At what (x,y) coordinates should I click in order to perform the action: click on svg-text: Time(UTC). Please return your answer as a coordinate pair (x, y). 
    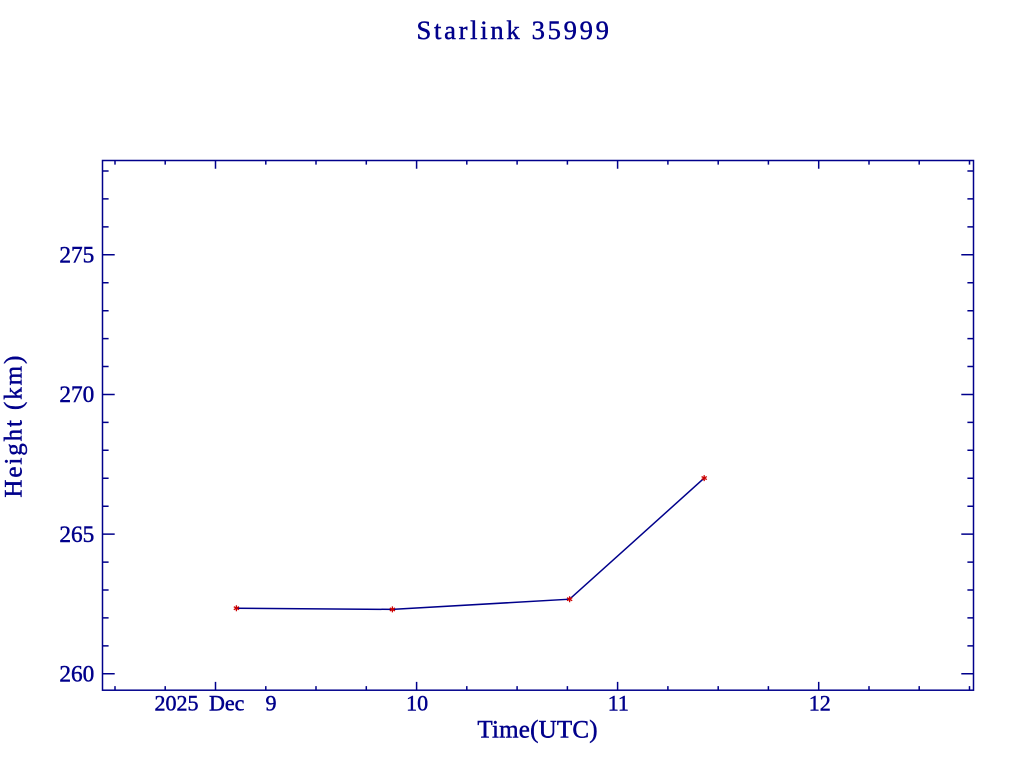
    Looking at the image, I should click on (537, 730).